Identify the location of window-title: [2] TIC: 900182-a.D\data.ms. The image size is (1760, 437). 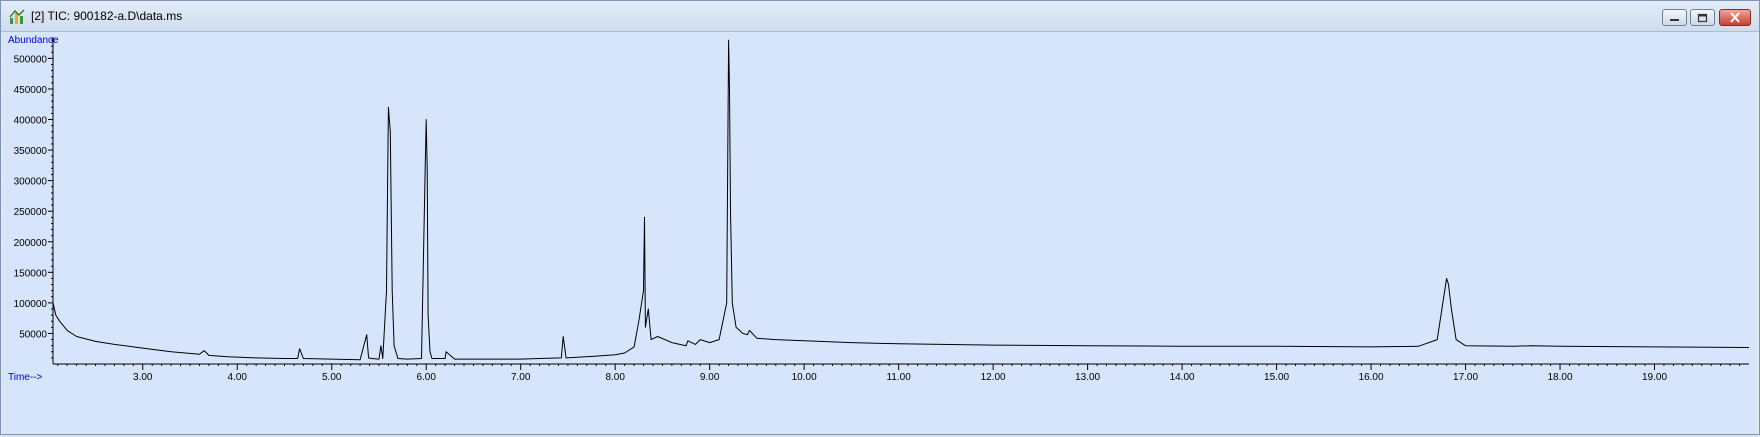
(107, 16).